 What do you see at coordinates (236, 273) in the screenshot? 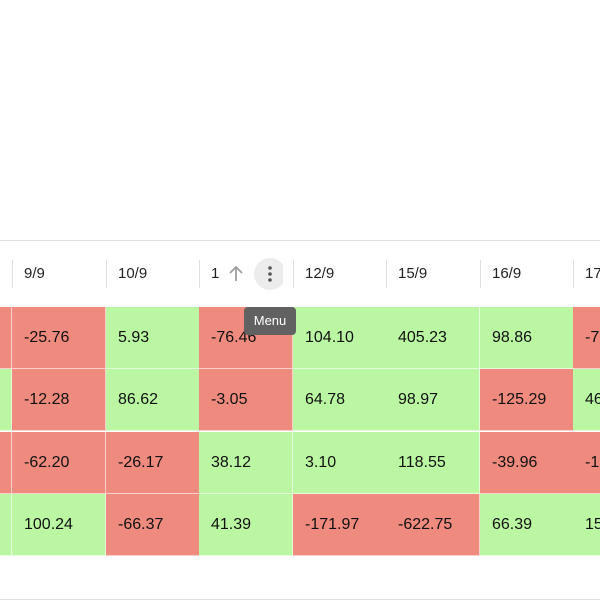
I see `sort-icon` at bounding box center [236, 273].